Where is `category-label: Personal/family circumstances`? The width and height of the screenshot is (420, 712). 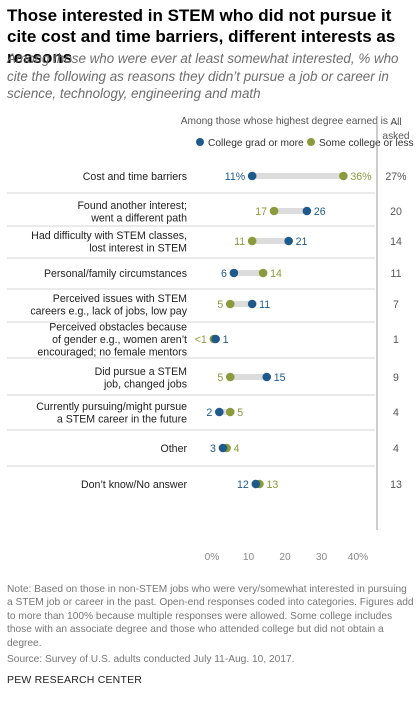 category-label: Personal/family circumstances is located at coordinates (115, 274).